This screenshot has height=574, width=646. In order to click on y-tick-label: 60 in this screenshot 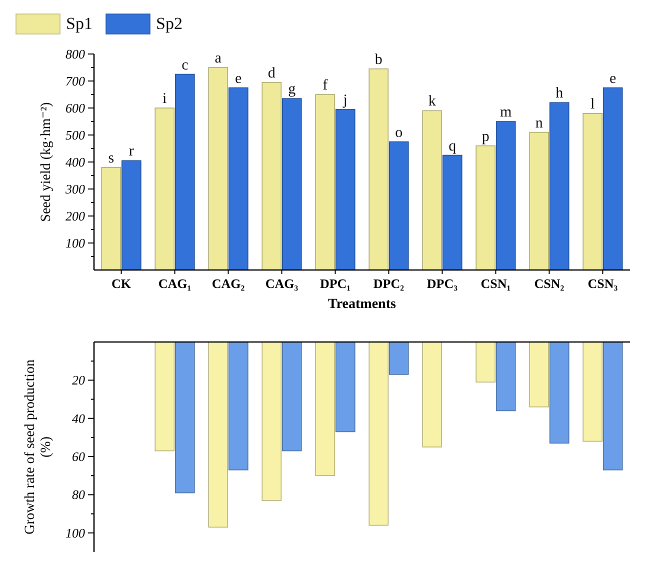, I will do `click(79, 456)`.